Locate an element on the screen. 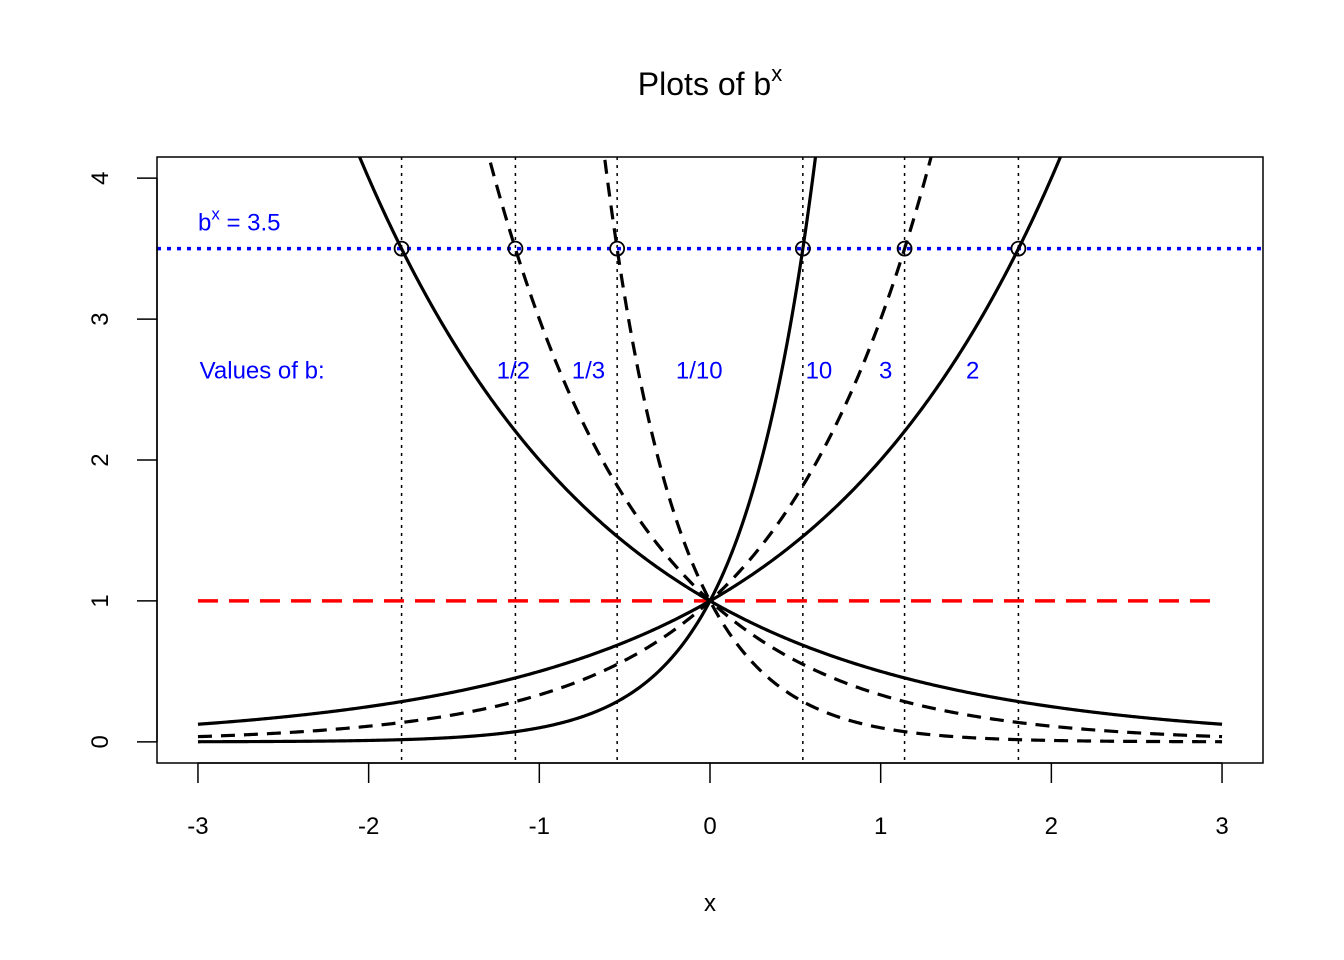  base-value-label: 1/2 is located at coordinates (513, 370).